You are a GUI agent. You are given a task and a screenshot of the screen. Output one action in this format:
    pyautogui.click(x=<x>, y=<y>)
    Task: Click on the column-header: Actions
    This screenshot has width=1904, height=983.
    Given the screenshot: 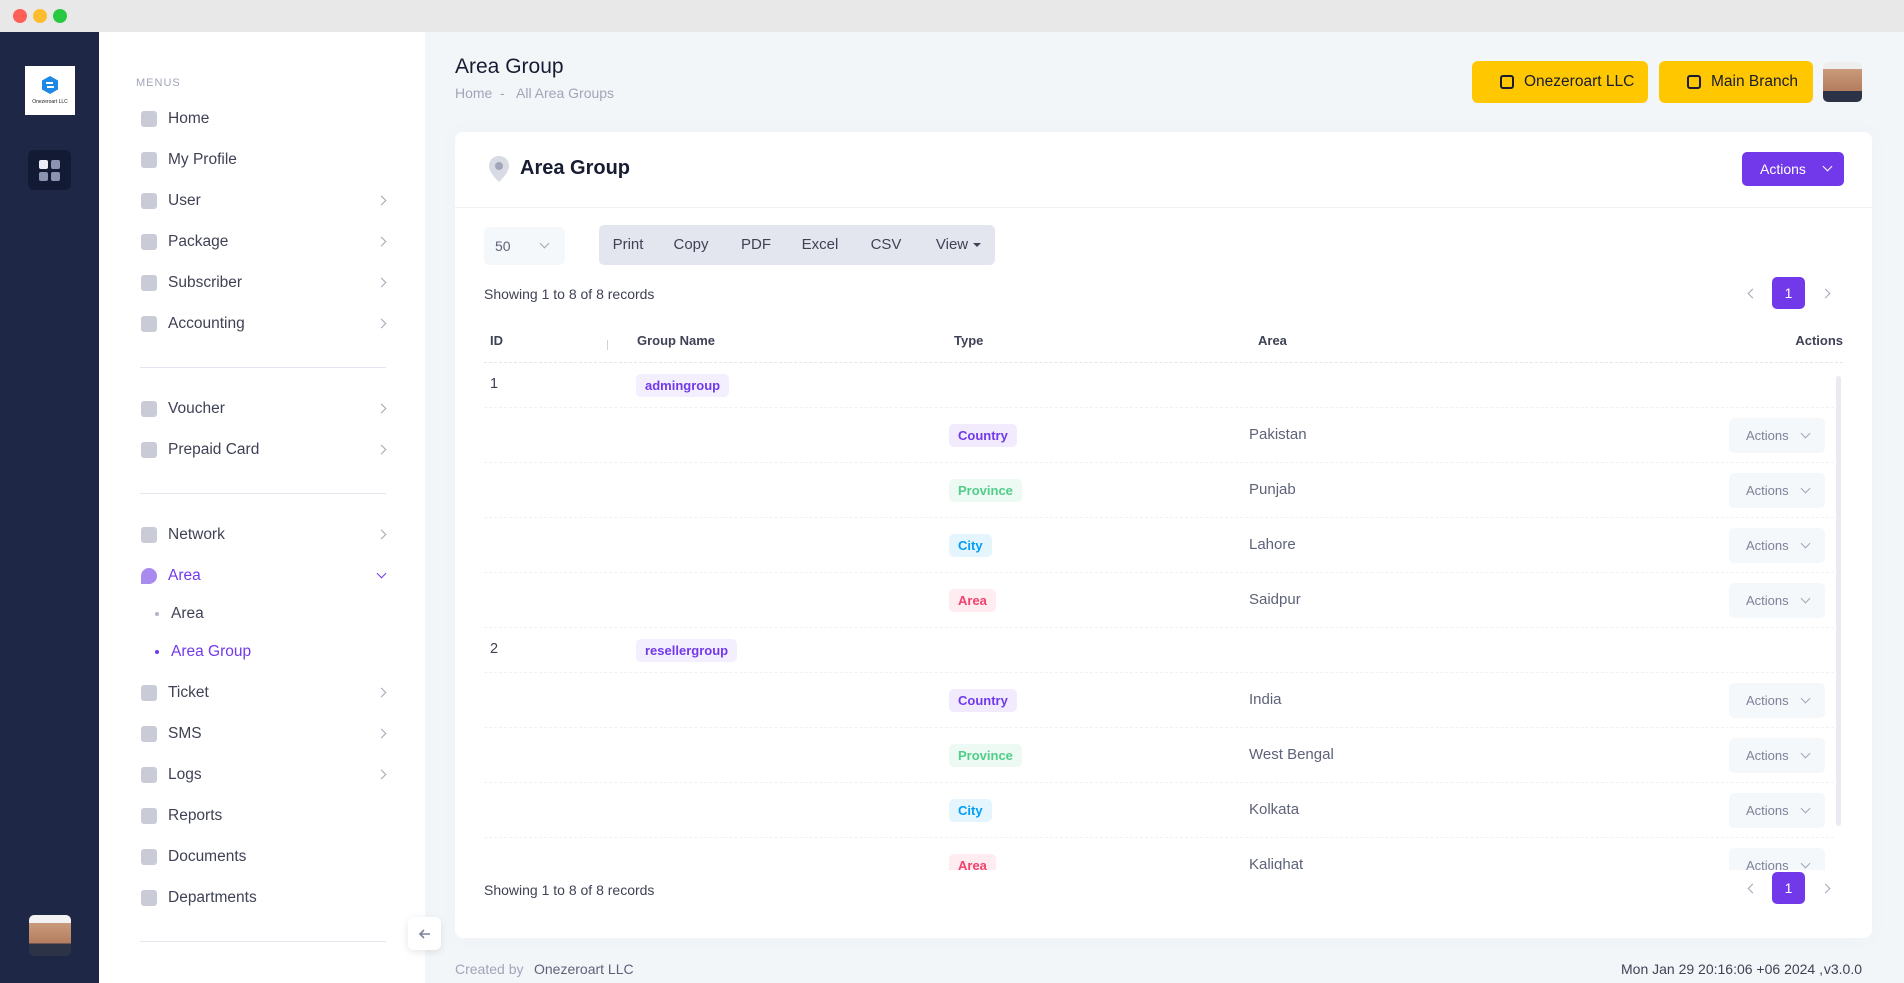 What is the action you would take?
    pyautogui.click(x=1819, y=340)
    